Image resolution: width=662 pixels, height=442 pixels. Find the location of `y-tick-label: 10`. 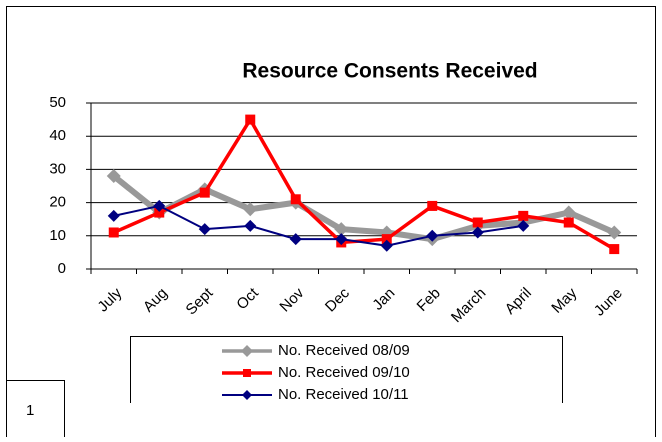

y-tick-label: 10 is located at coordinates (57, 235).